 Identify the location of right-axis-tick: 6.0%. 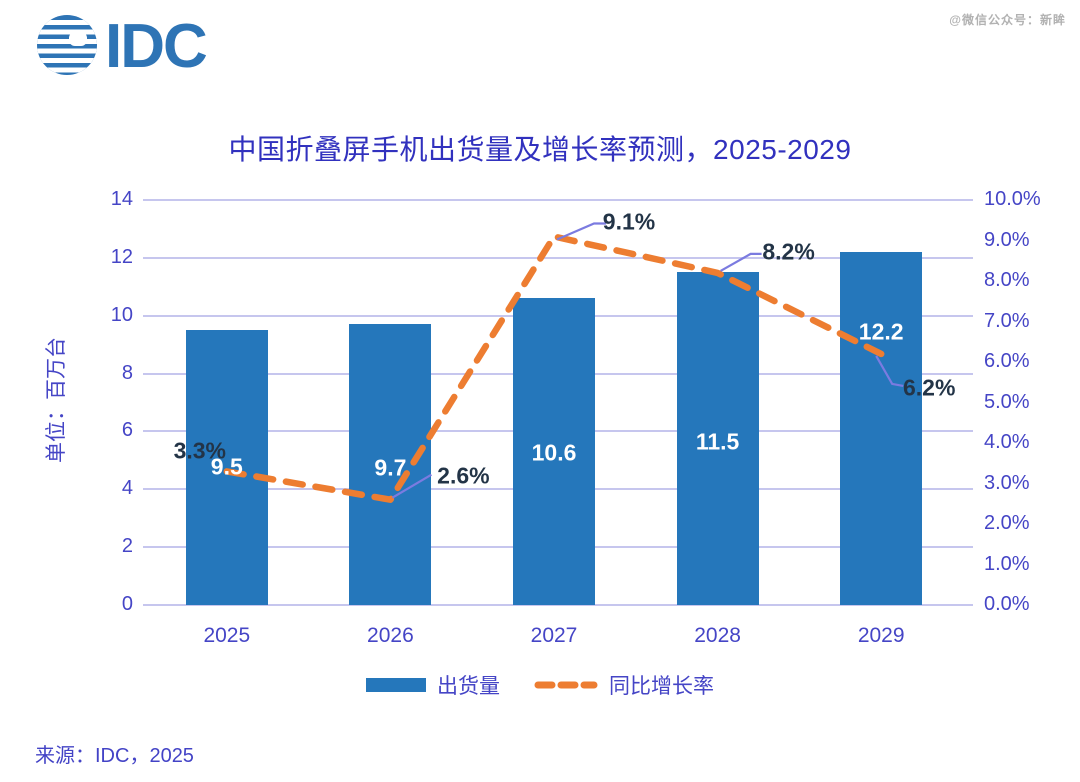
(1007, 361).